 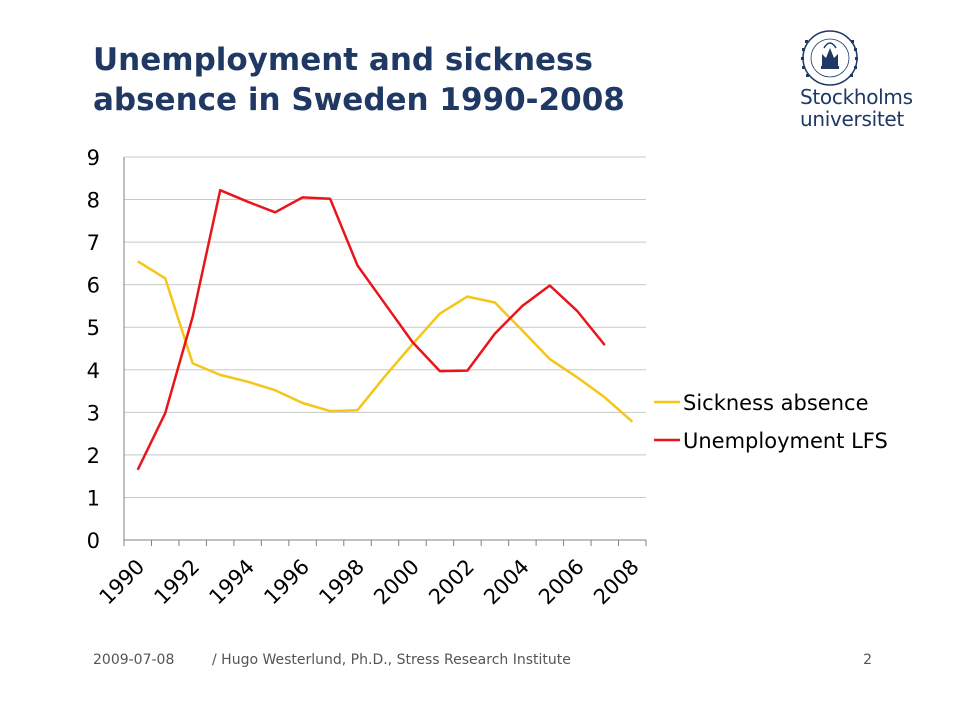 I want to click on x-axis-tick-labels: 1990 1992 1994 1996 1998 2000 2002 2004 2006 2008, so click(x=369, y=582).